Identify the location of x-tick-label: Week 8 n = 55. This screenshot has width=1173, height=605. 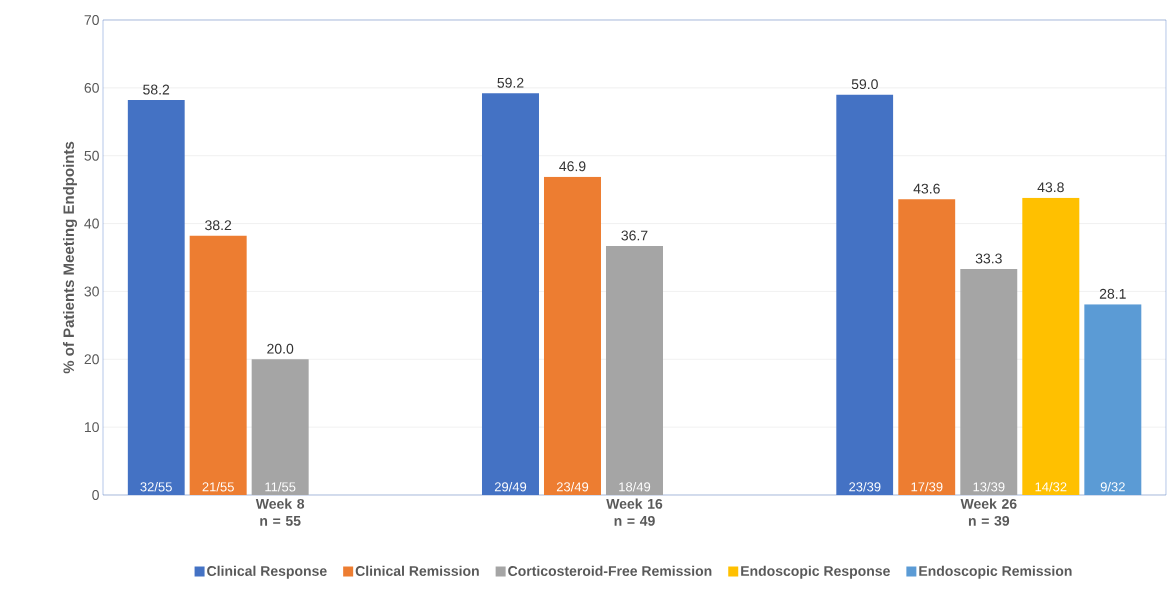
(280, 512).